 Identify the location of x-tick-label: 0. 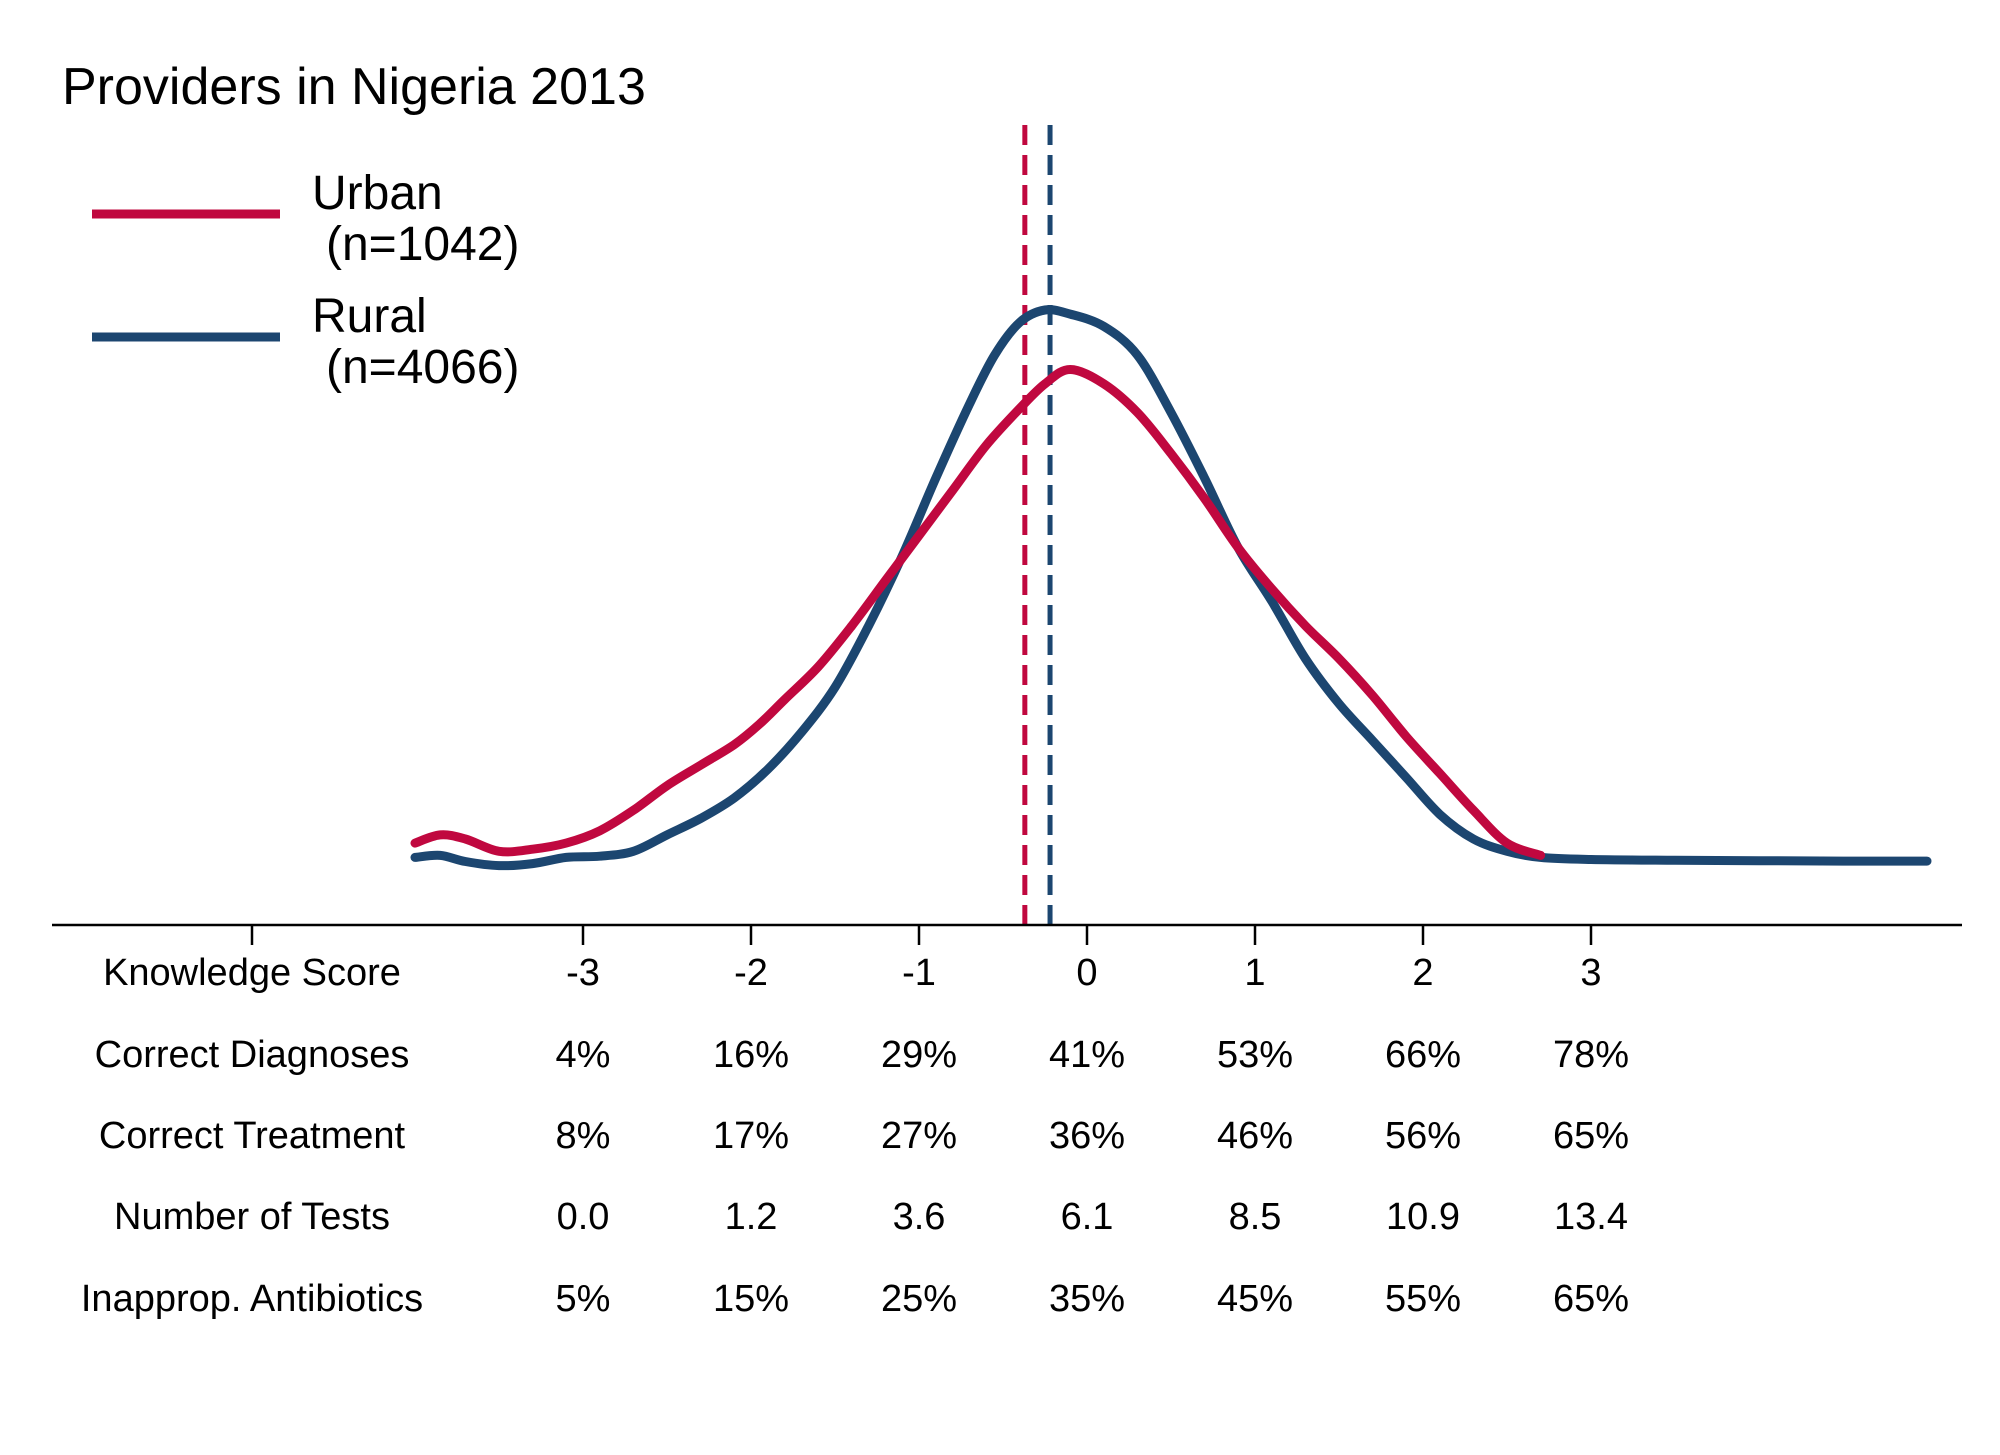
(1086, 973).